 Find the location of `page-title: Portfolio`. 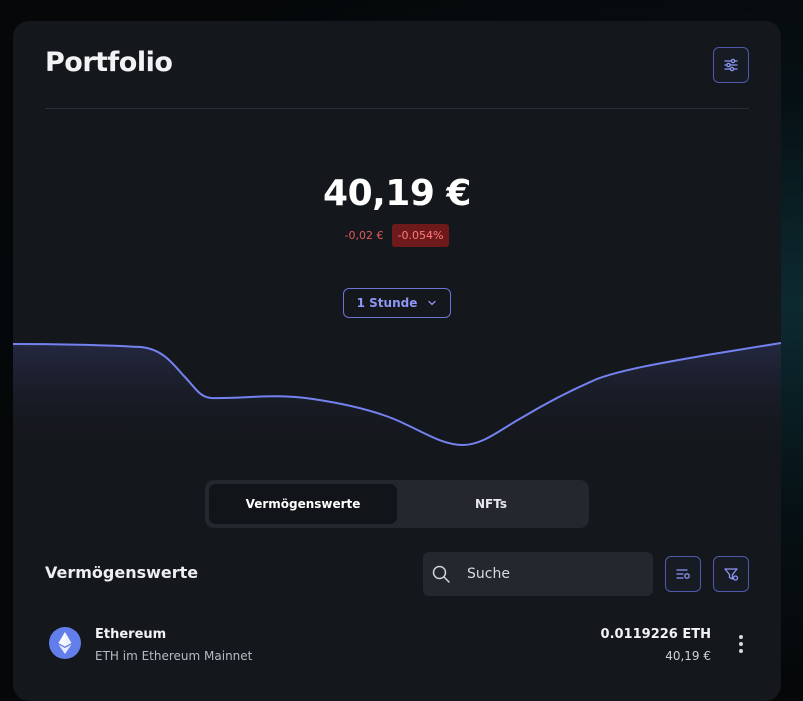

page-title: Portfolio is located at coordinates (109, 62).